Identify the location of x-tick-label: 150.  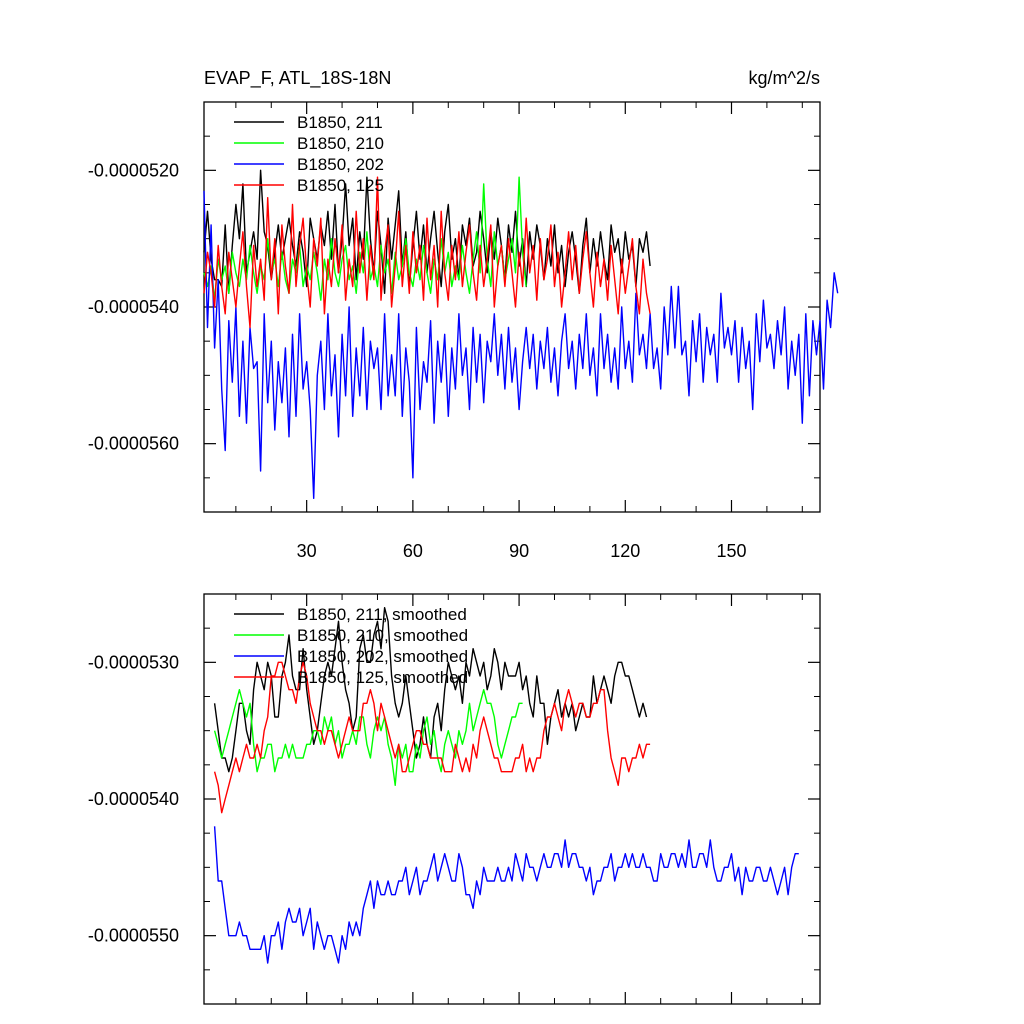
(731, 551).